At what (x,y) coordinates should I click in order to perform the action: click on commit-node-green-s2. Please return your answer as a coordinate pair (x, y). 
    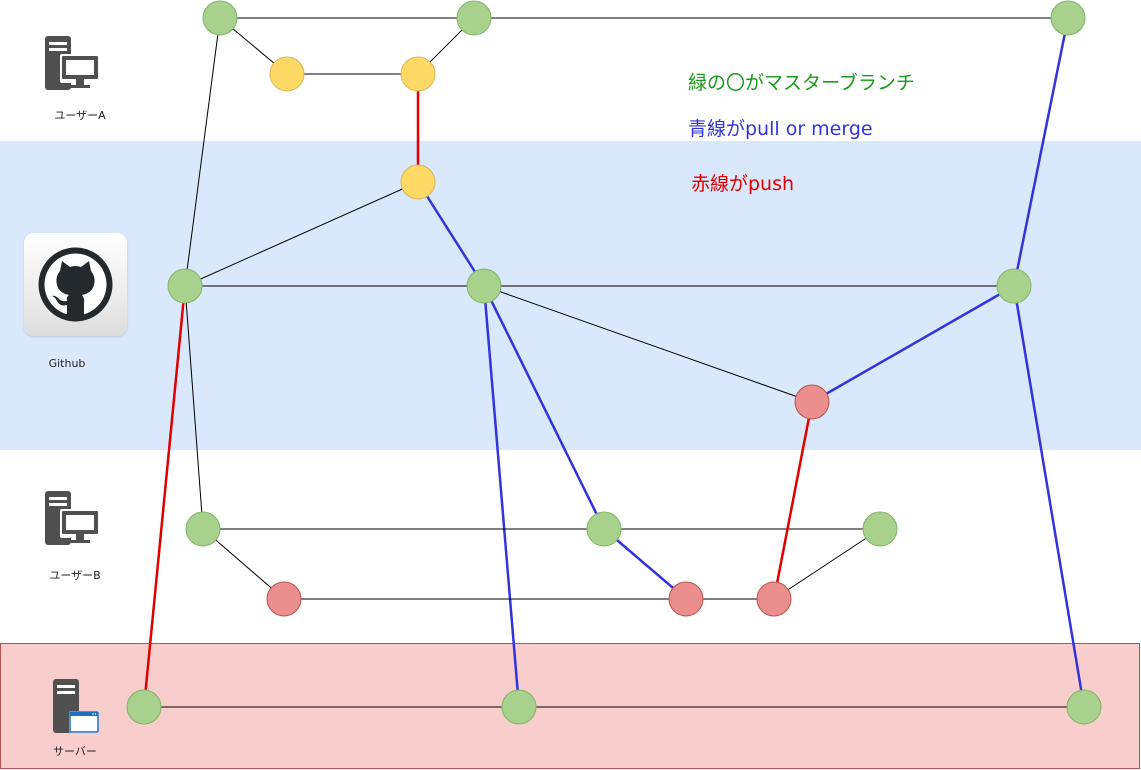
    Looking at the image, I should click on (519, 707).